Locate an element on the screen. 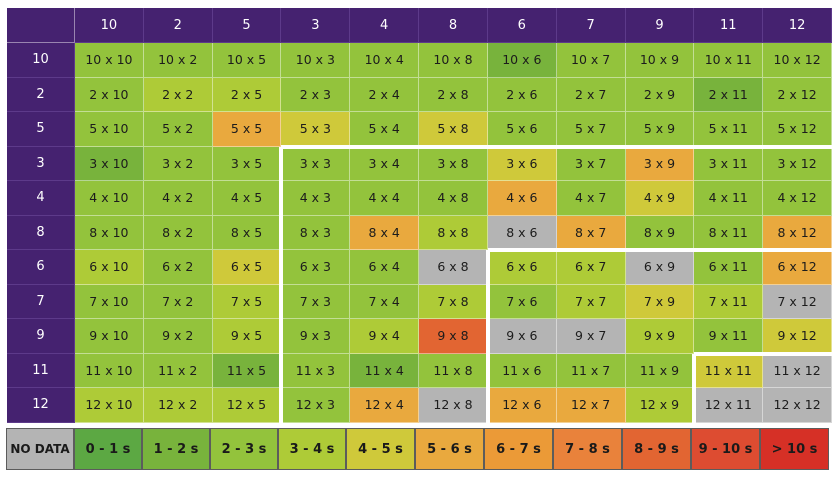  fact-cell: 3 x 10 is located at coordinates (109, 163).